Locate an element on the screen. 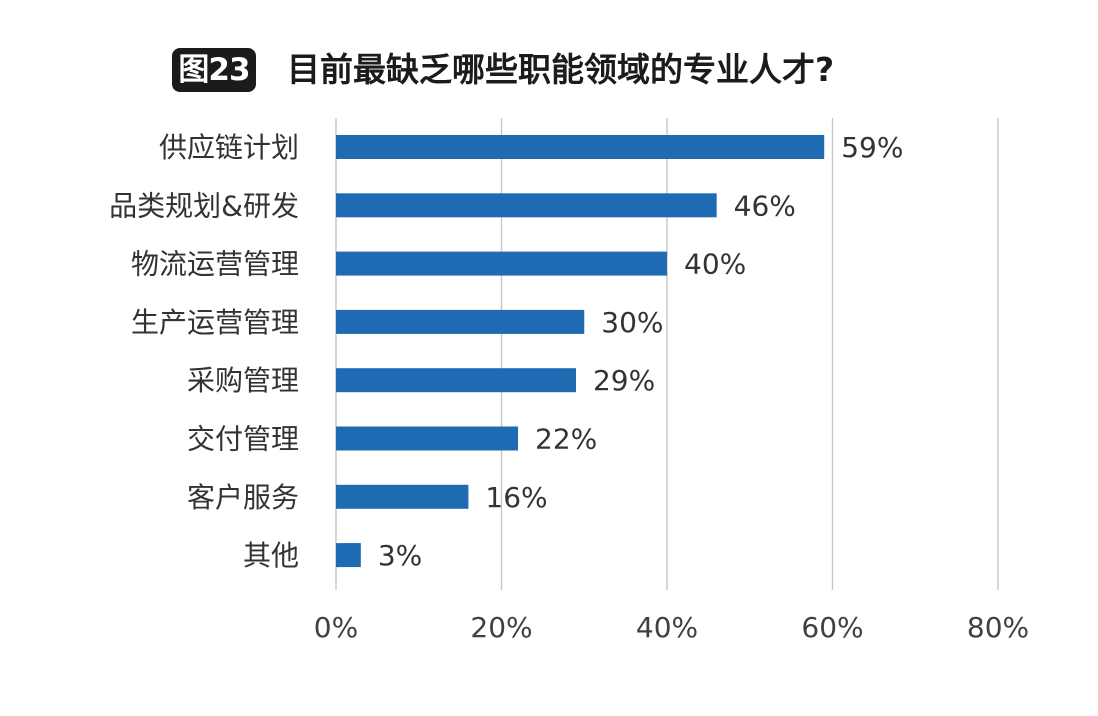  figure-badge: 图23 is located at coordinates (214, 70).